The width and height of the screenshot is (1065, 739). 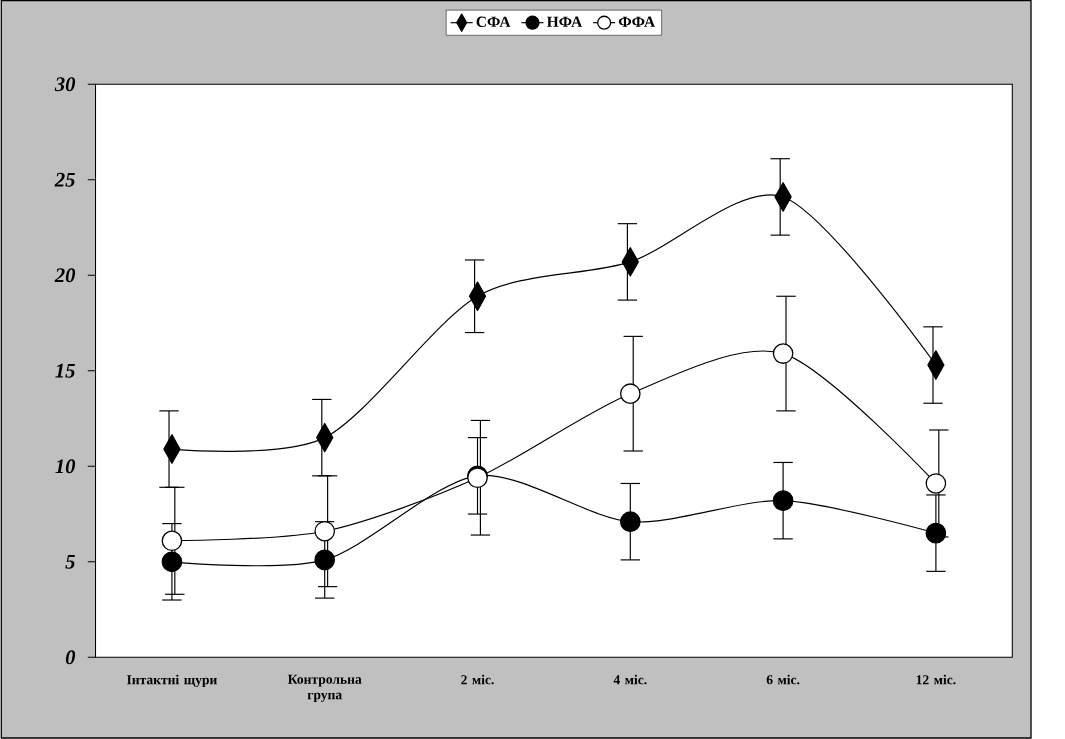 What do you see at coordinates (564, 21) in the screenshot?
I see `legend-label: НФА` at bounding box center [564, 21].